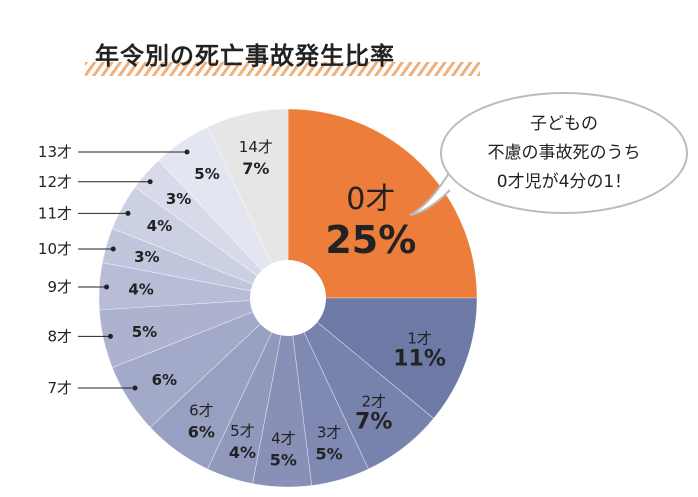  What do you see at coordinates (55, 182) in the screenshot?
I see `category-label: 12才` at bounding box center [55, 182].